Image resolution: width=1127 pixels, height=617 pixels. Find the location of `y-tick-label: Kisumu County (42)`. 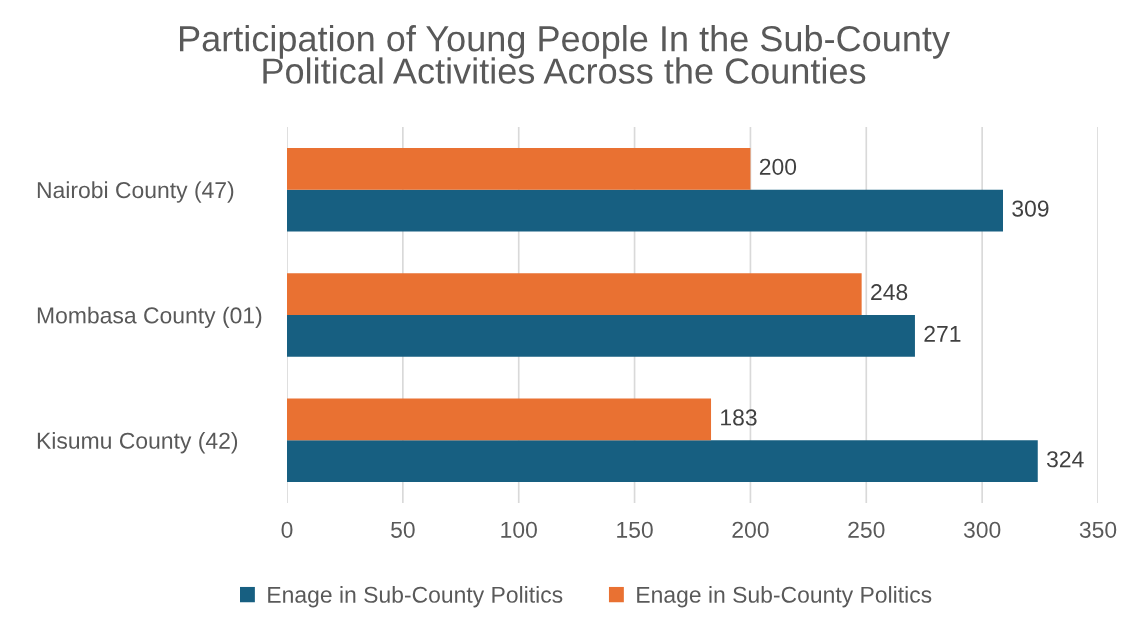

y-tick-label: Kisumu County (42) is located at coordinates (137, 443).